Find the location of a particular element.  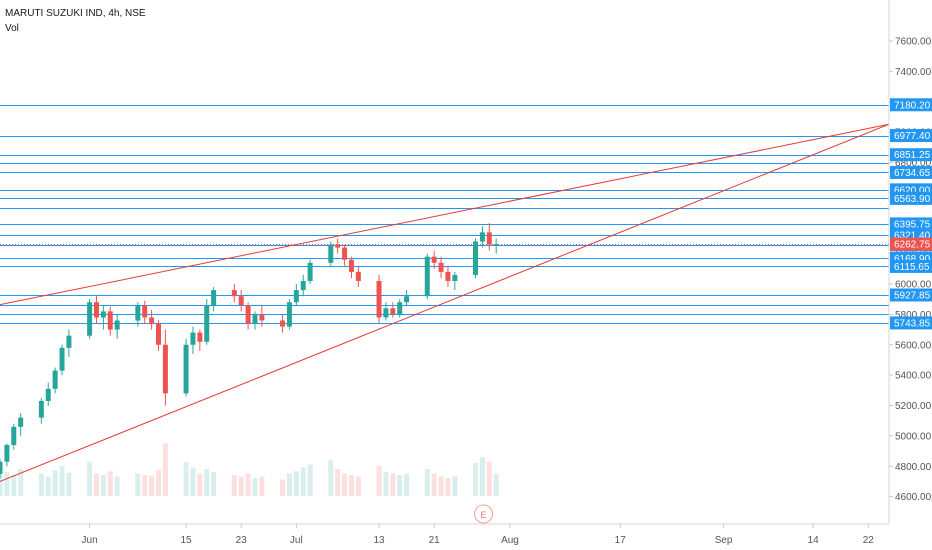

price-label-text: 6168.90 is located at coordinates (912, 259).